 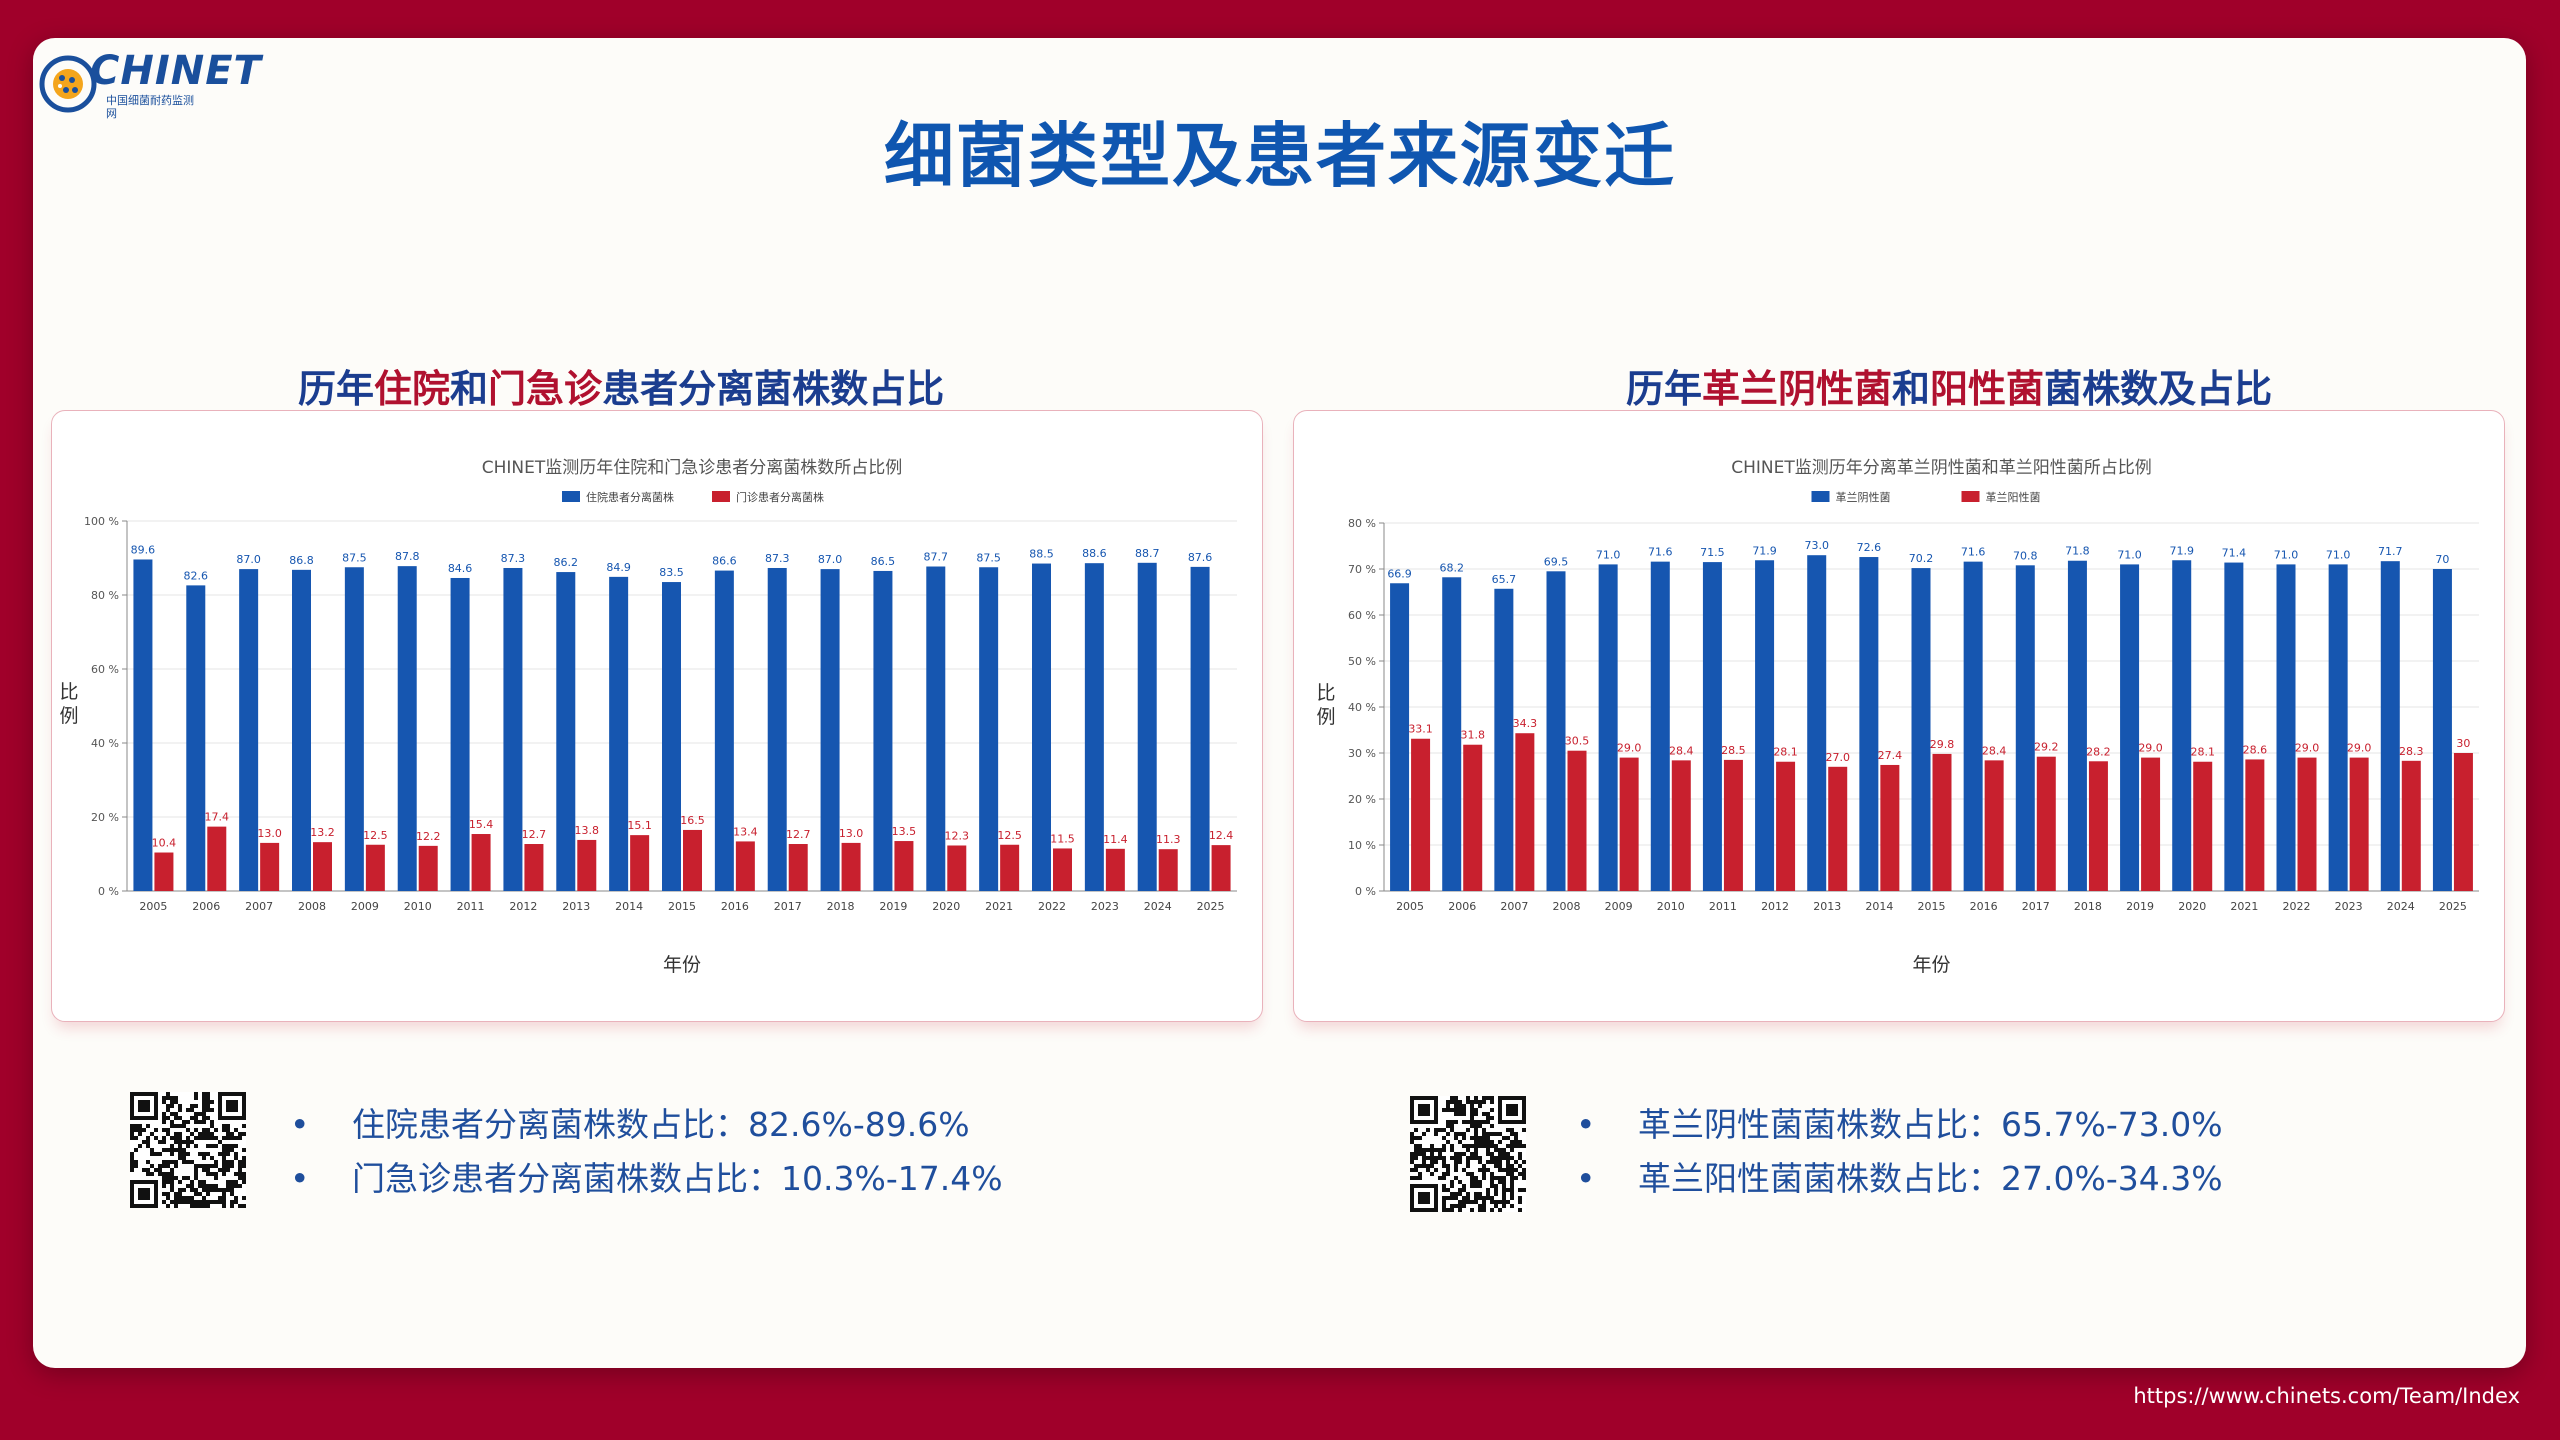 I want to click on section-title-part: 历年, so click(x=336, y=389).